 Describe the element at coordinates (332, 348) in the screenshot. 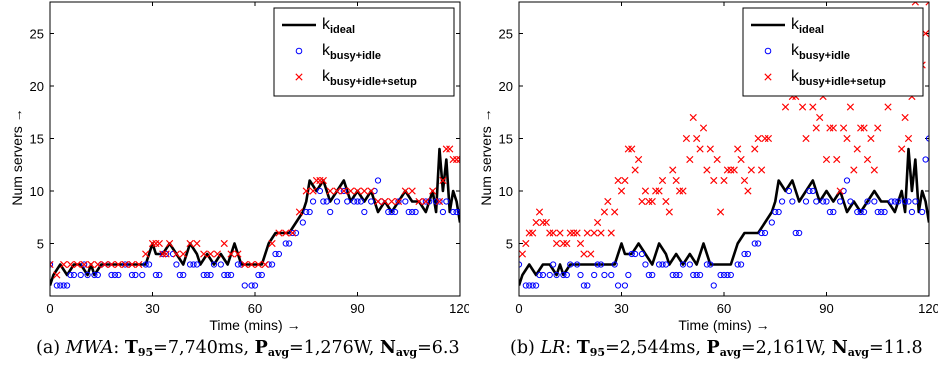

I see `caption-p-value: =1,276W,` at that location.